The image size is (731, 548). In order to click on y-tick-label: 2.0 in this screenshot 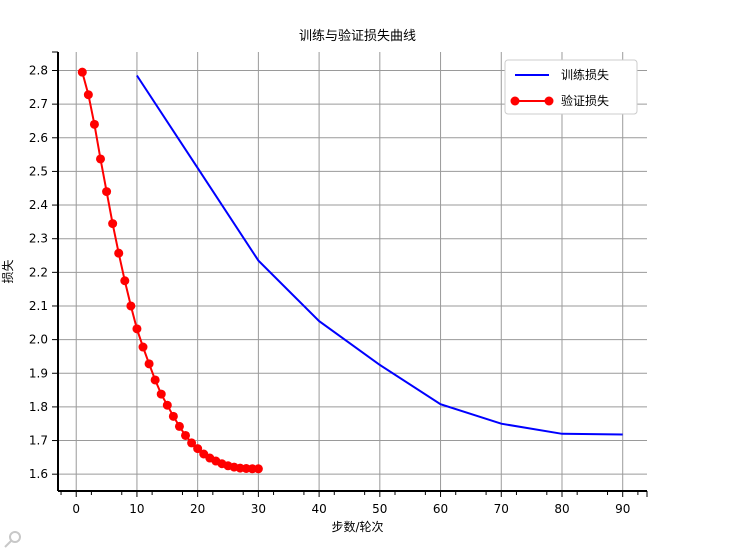, I will do `click(38, 340)`.